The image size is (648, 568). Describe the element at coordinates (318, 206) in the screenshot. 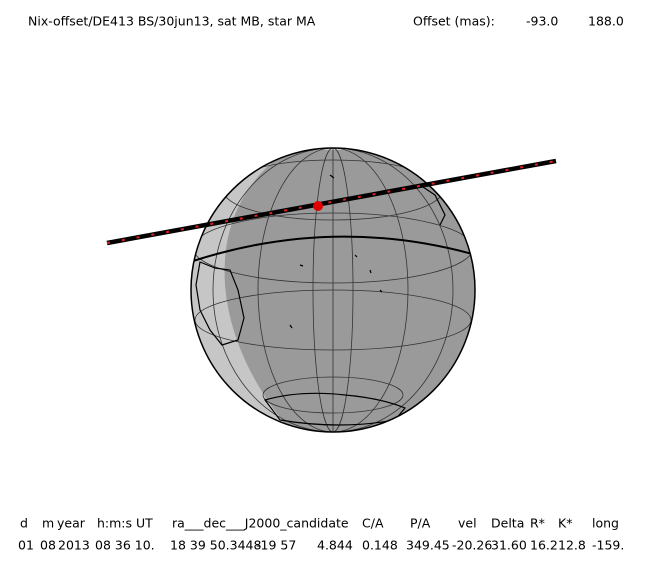

I see `closest-approach` at that location.